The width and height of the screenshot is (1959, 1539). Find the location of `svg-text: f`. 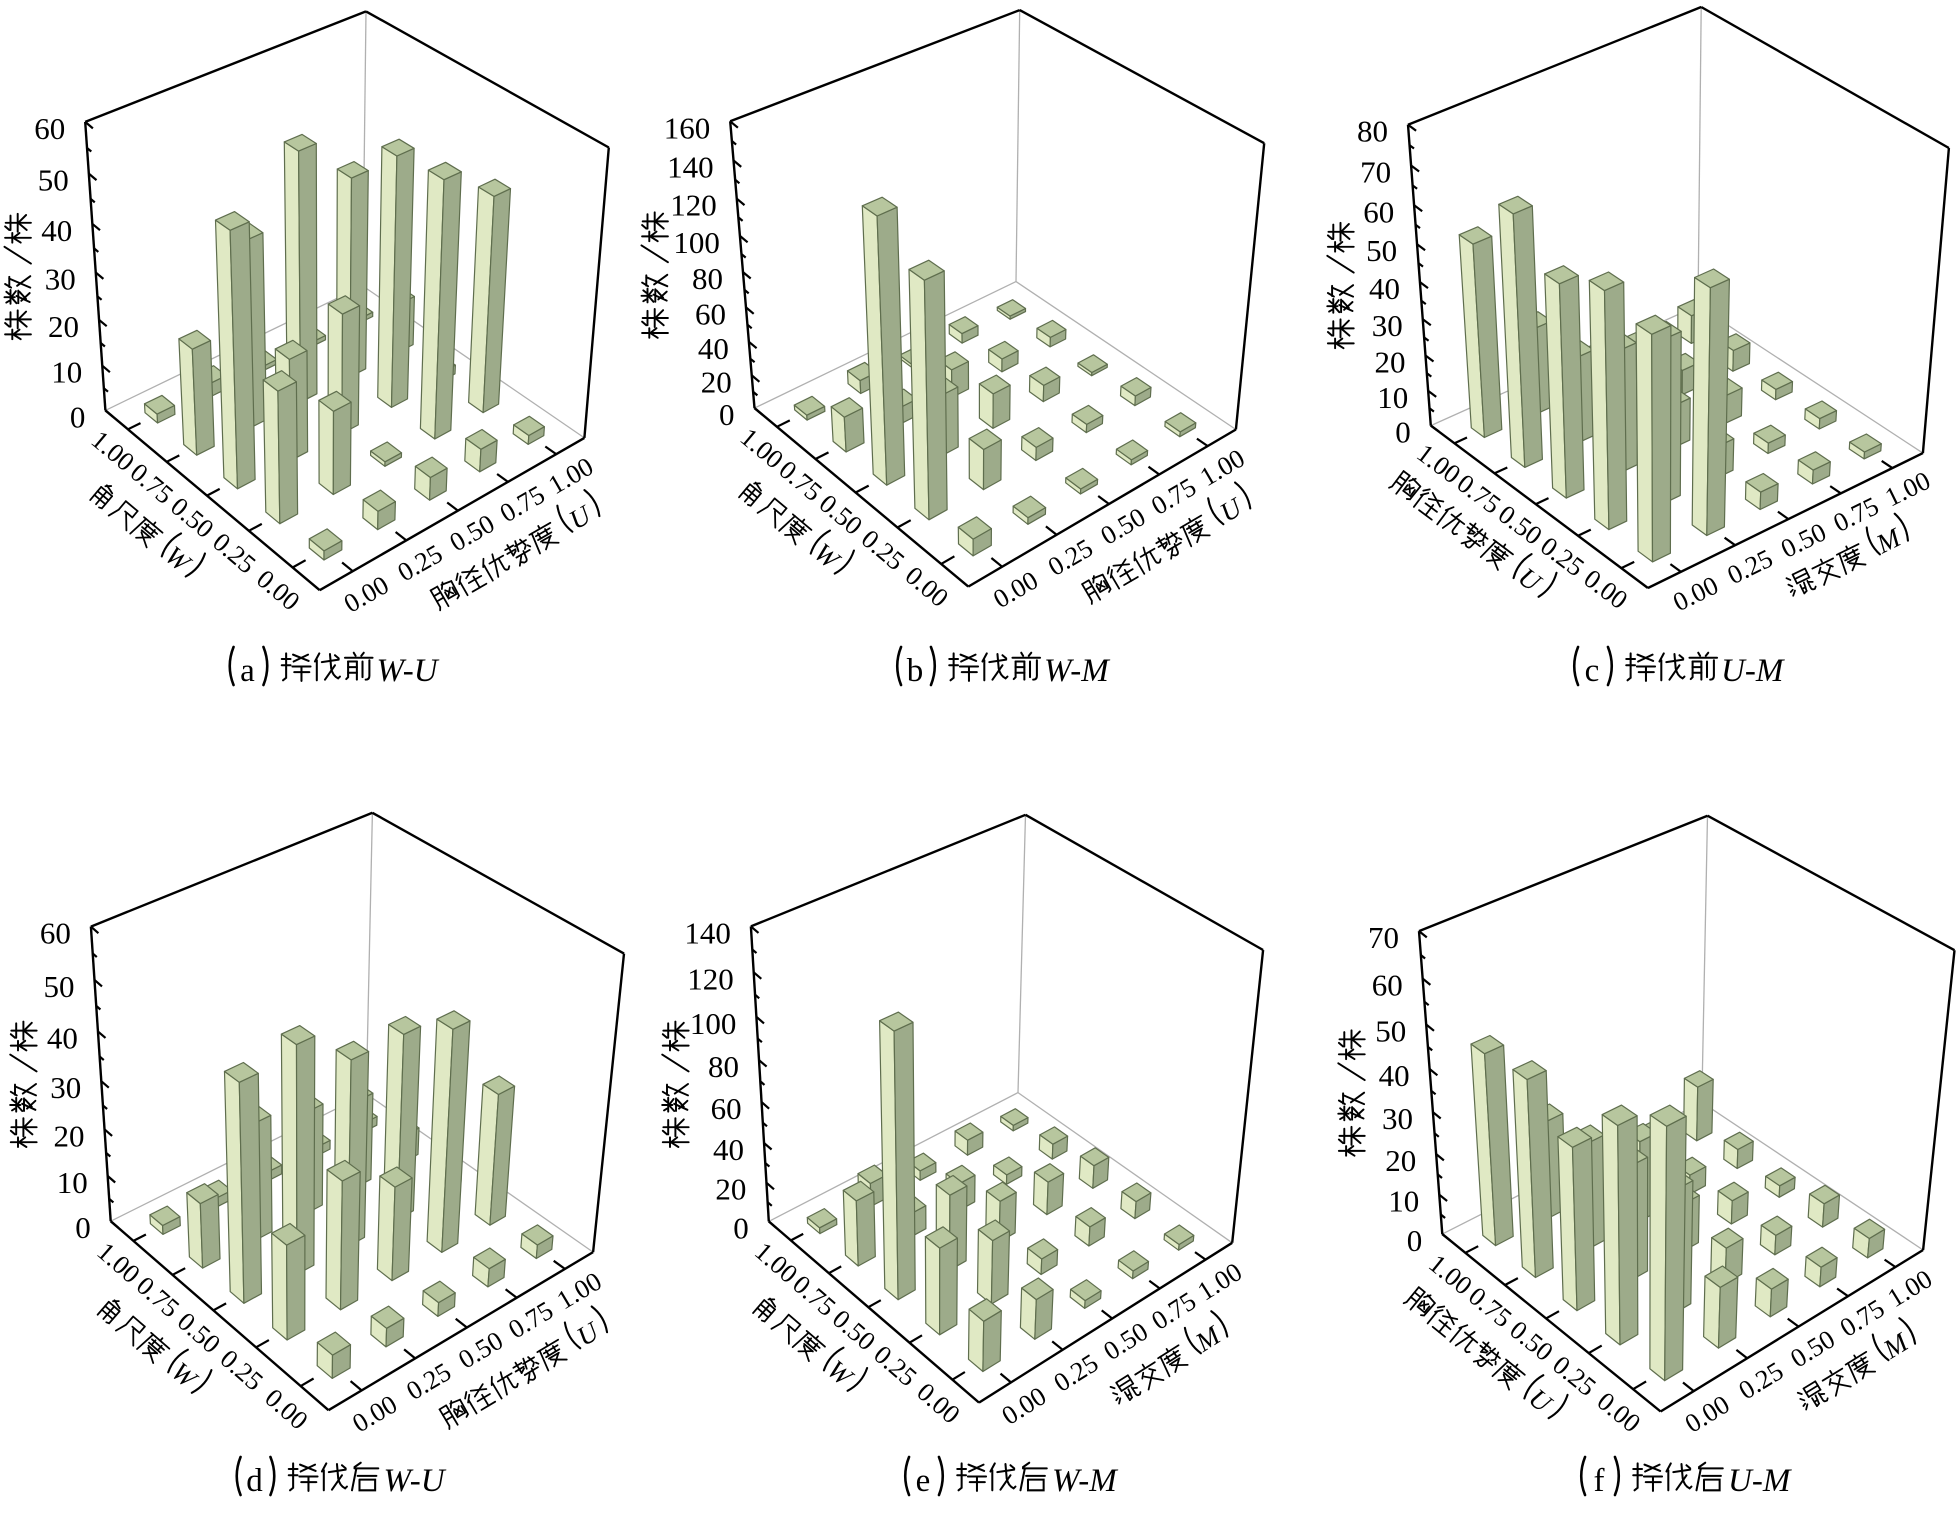

svg-text: f is located at coordinates (1599, 1481).